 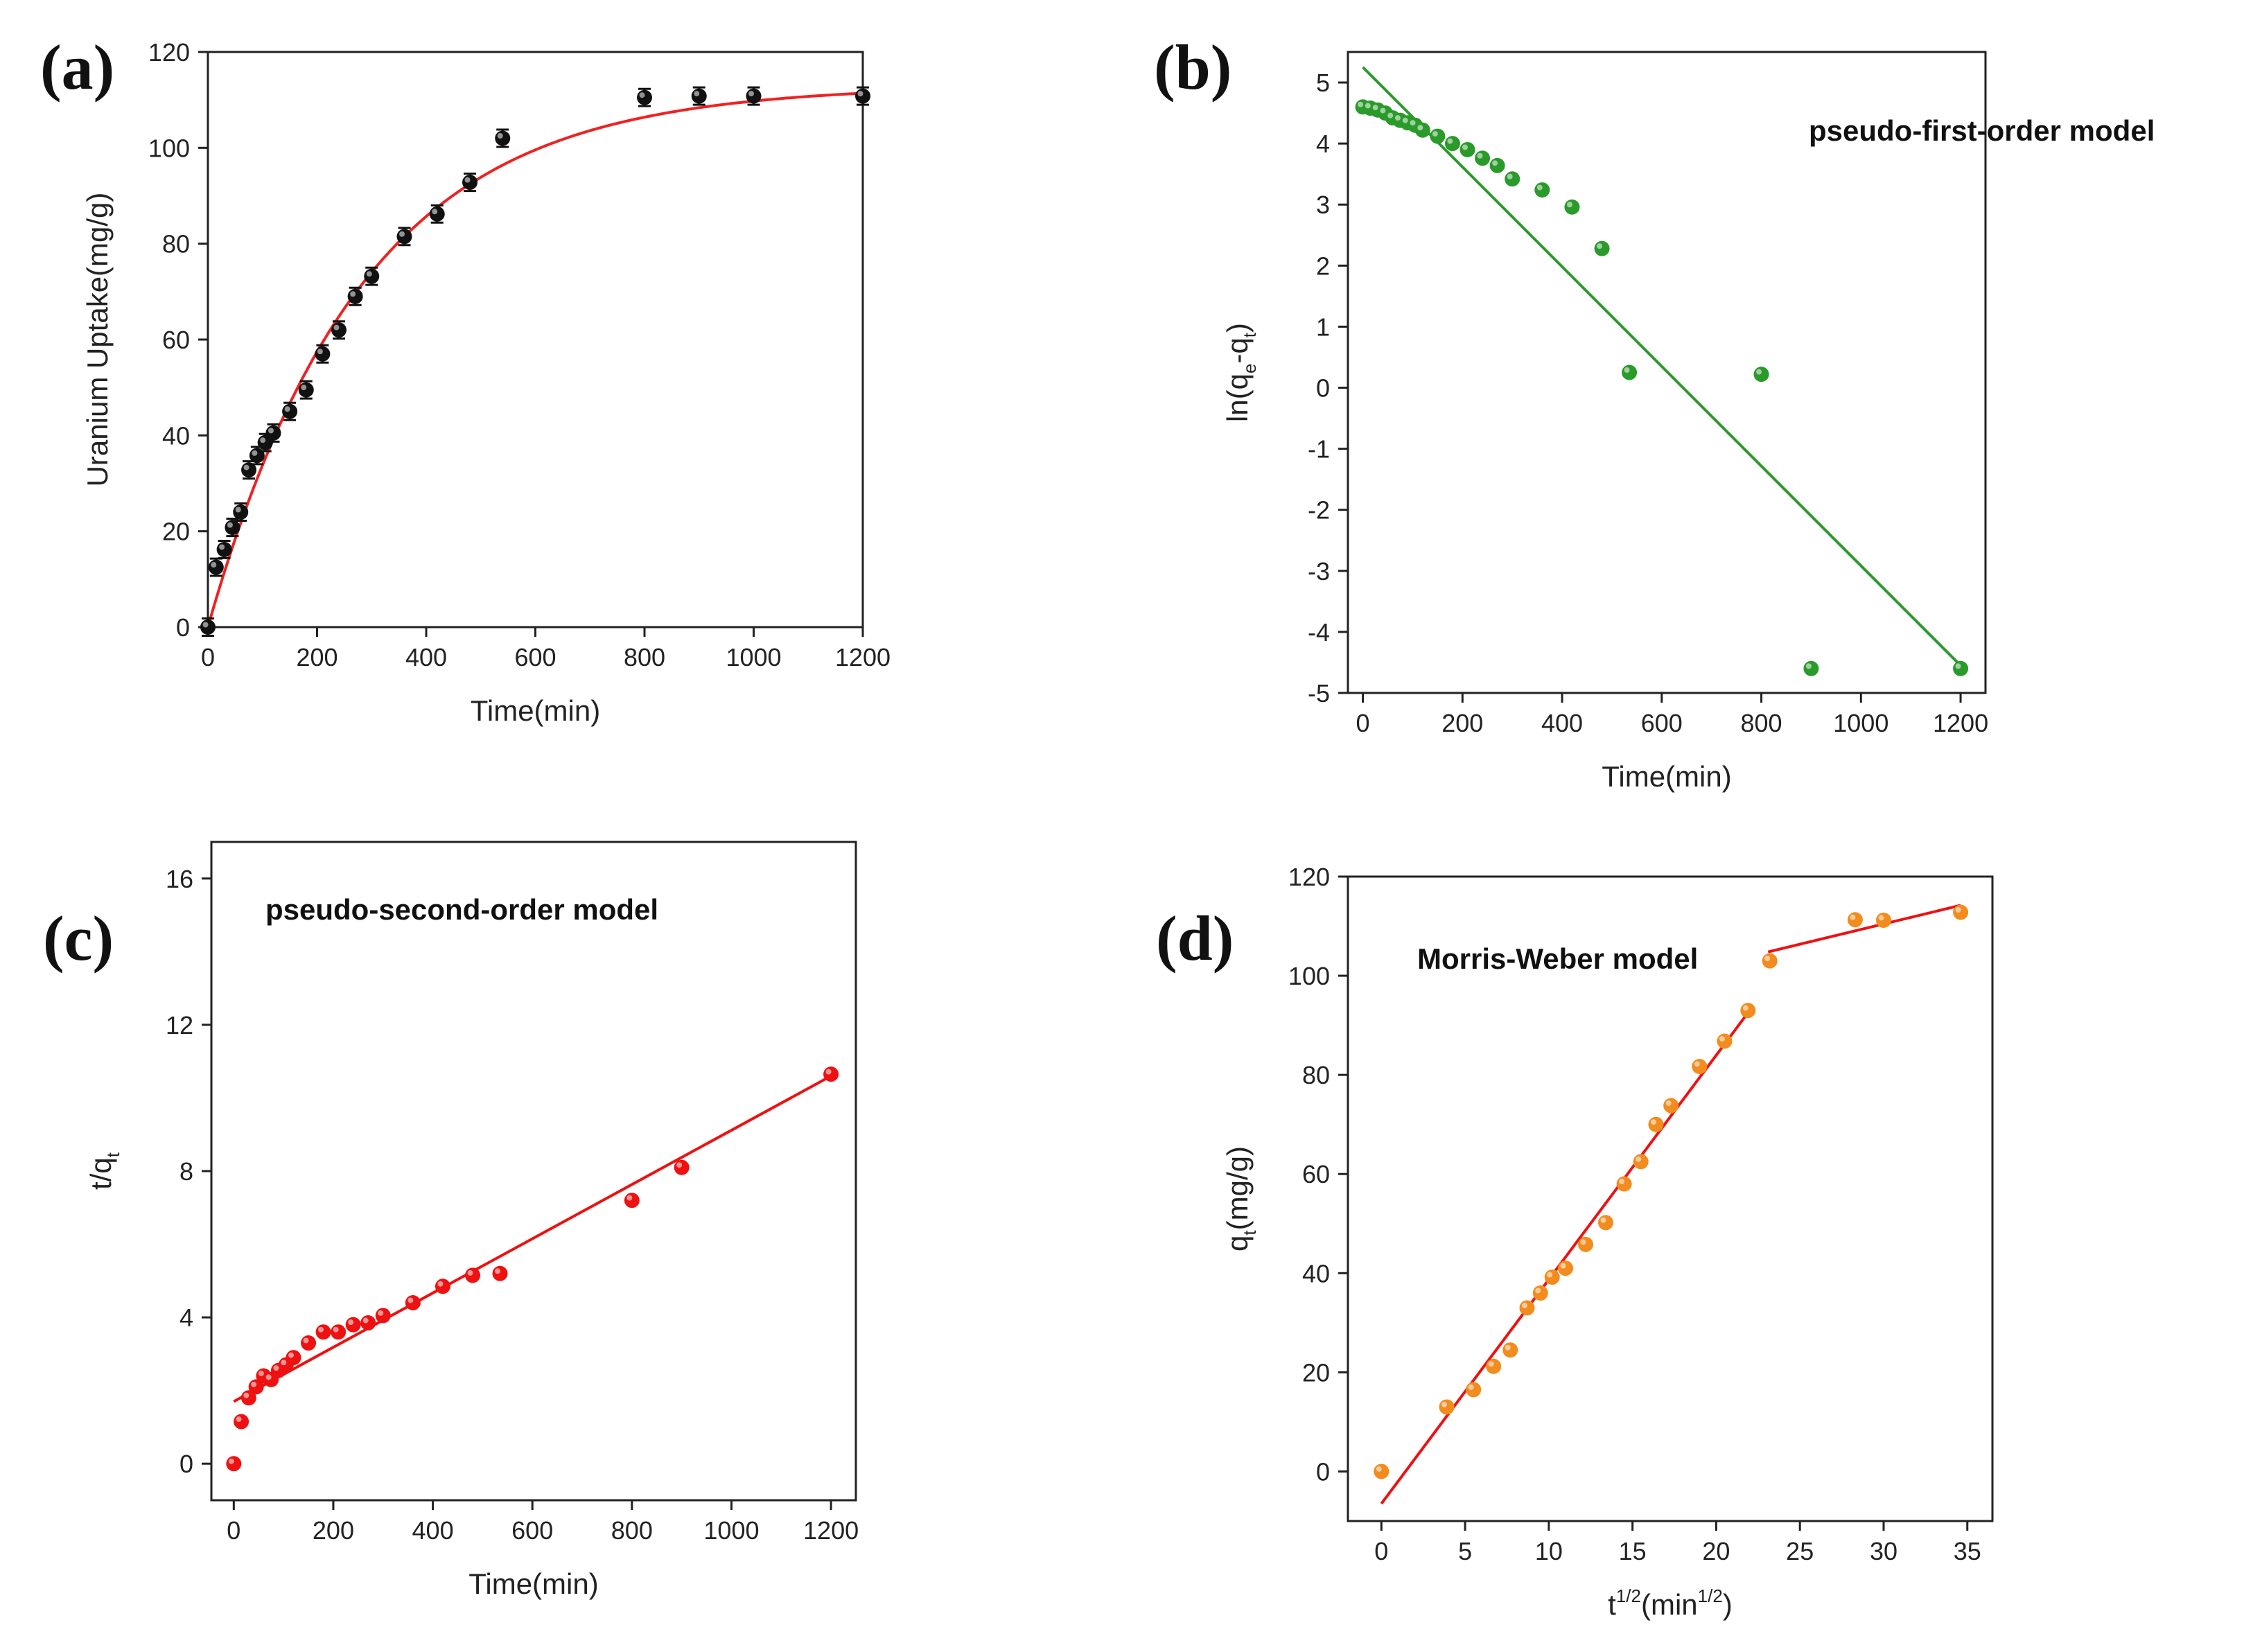 I want to click on x-tick-label: 200, so click(x=333, y=1530).